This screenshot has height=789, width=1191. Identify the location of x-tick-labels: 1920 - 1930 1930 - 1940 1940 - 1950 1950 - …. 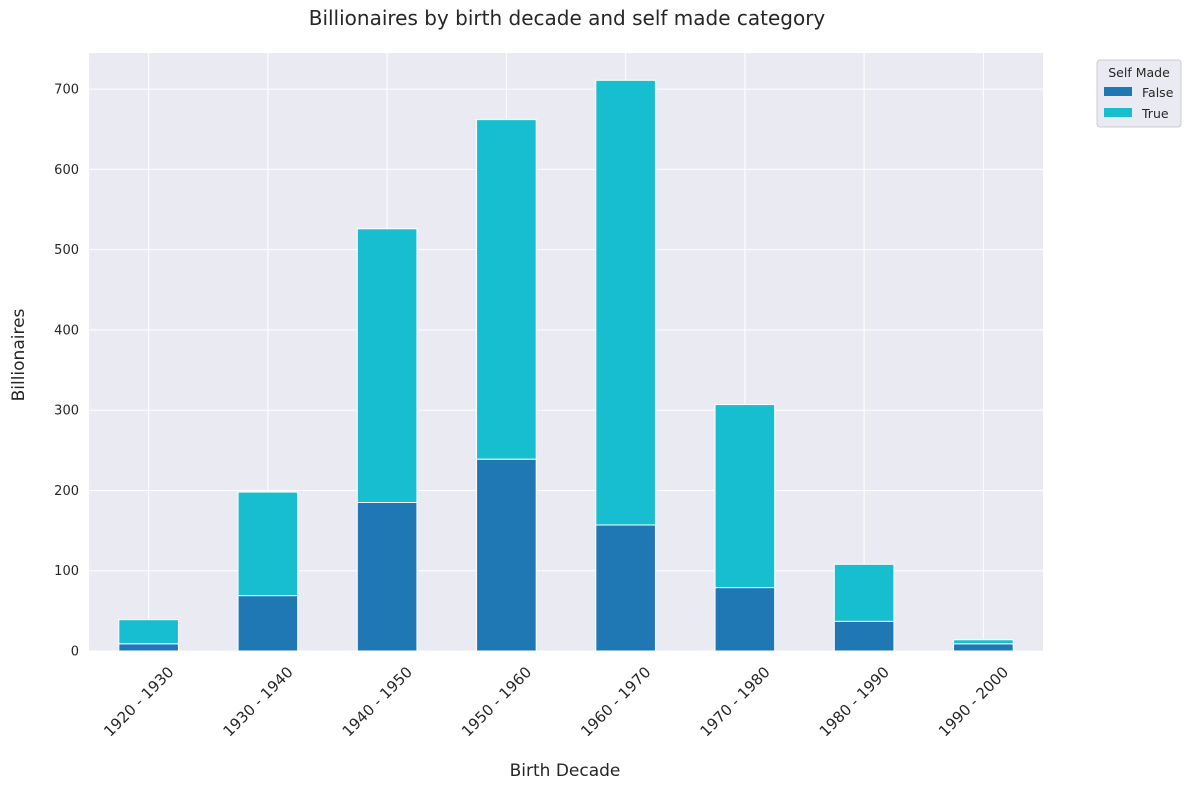
(556, 701).